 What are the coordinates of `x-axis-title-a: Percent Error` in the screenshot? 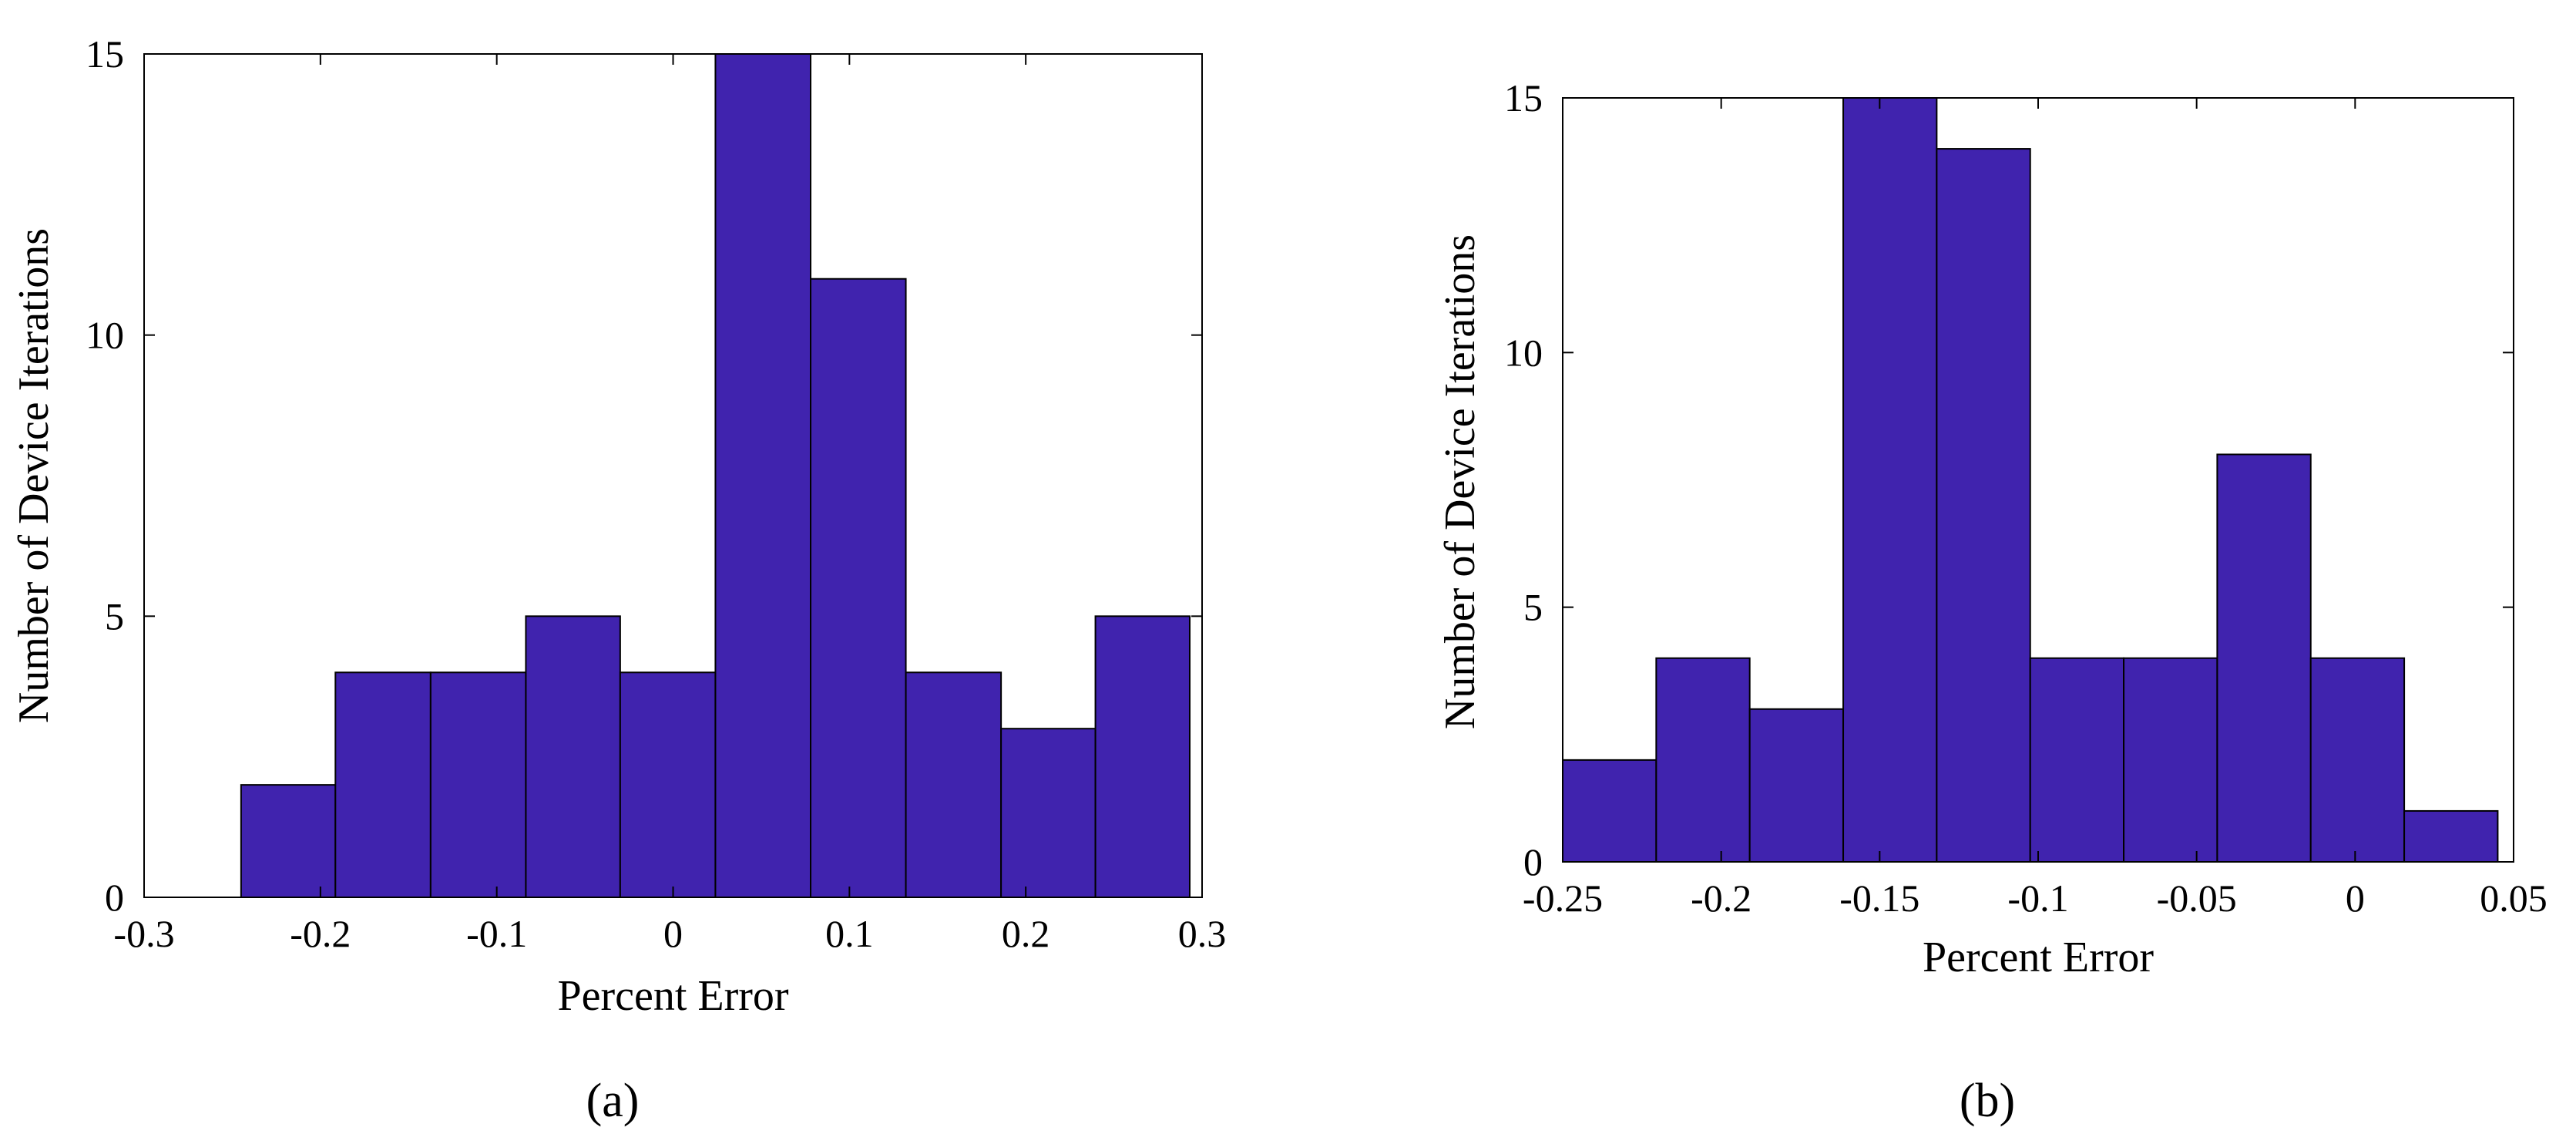 It's located at (672, 996).